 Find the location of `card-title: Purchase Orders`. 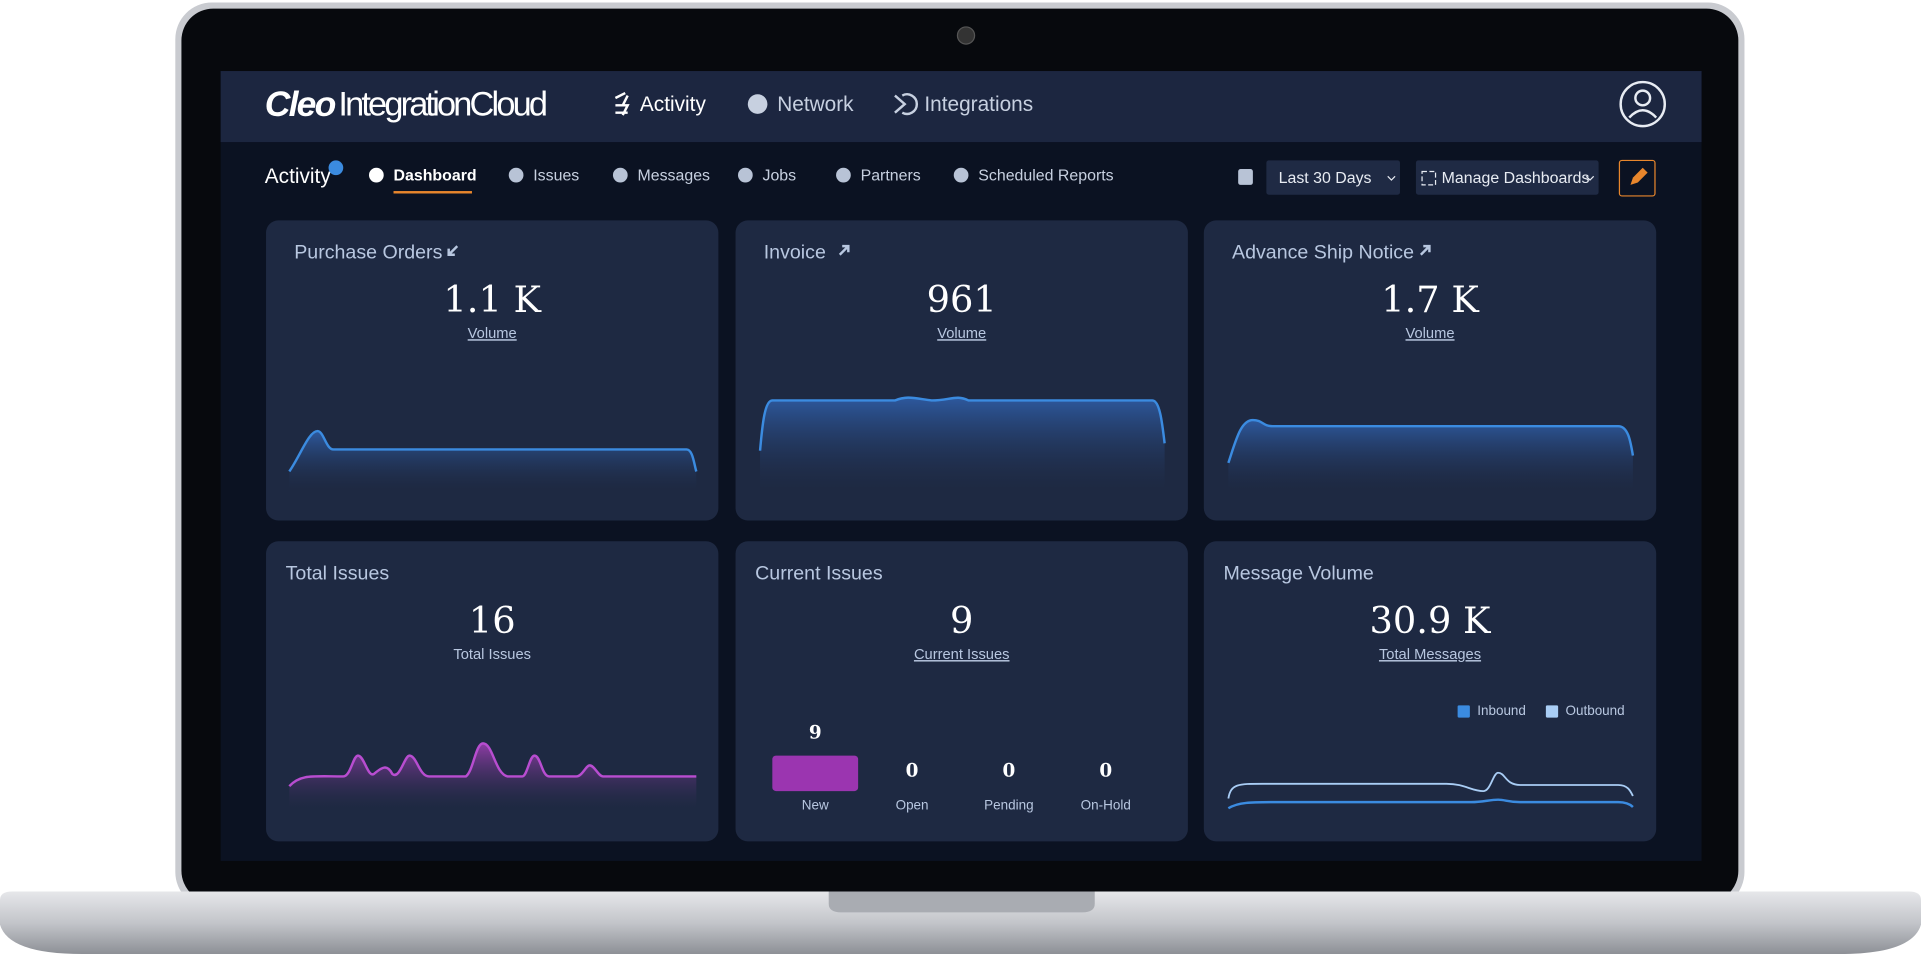

card-title: Purchase Orders is located at coordinates (368, 253).